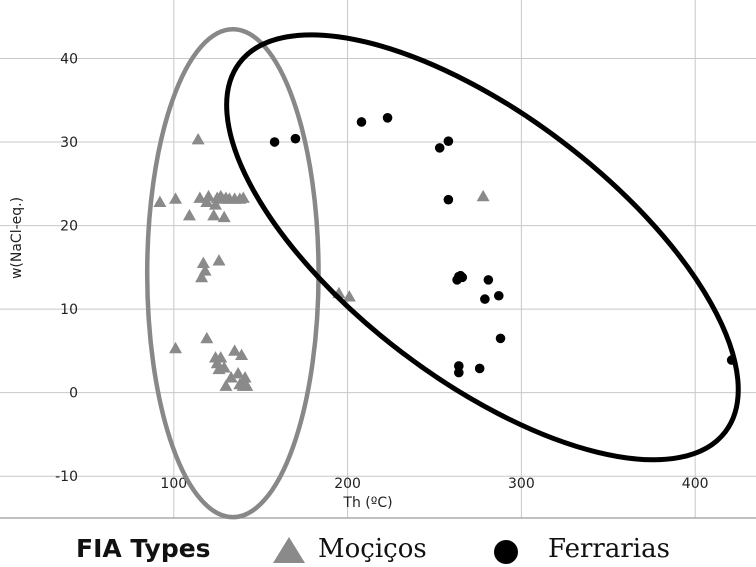 Image resolution: width=756 pixels, height=567 pixels. I want to click on legend: FIA Types Moçiços Ferrarias, so click(378, 548).